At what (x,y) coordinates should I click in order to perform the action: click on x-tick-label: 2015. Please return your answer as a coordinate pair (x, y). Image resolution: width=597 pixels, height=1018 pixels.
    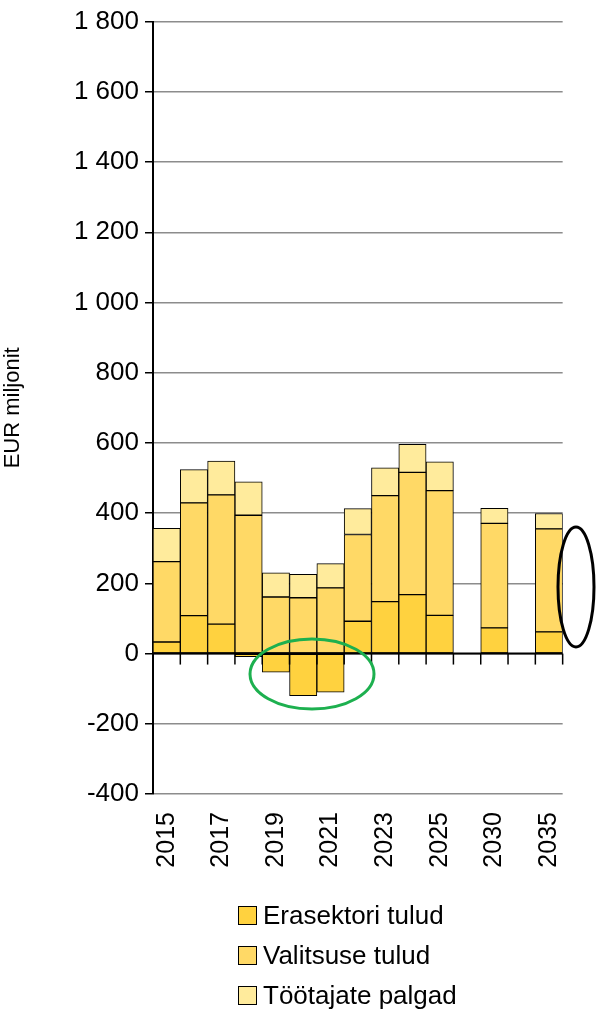
    Looking at the image, I should click on (164, 840).